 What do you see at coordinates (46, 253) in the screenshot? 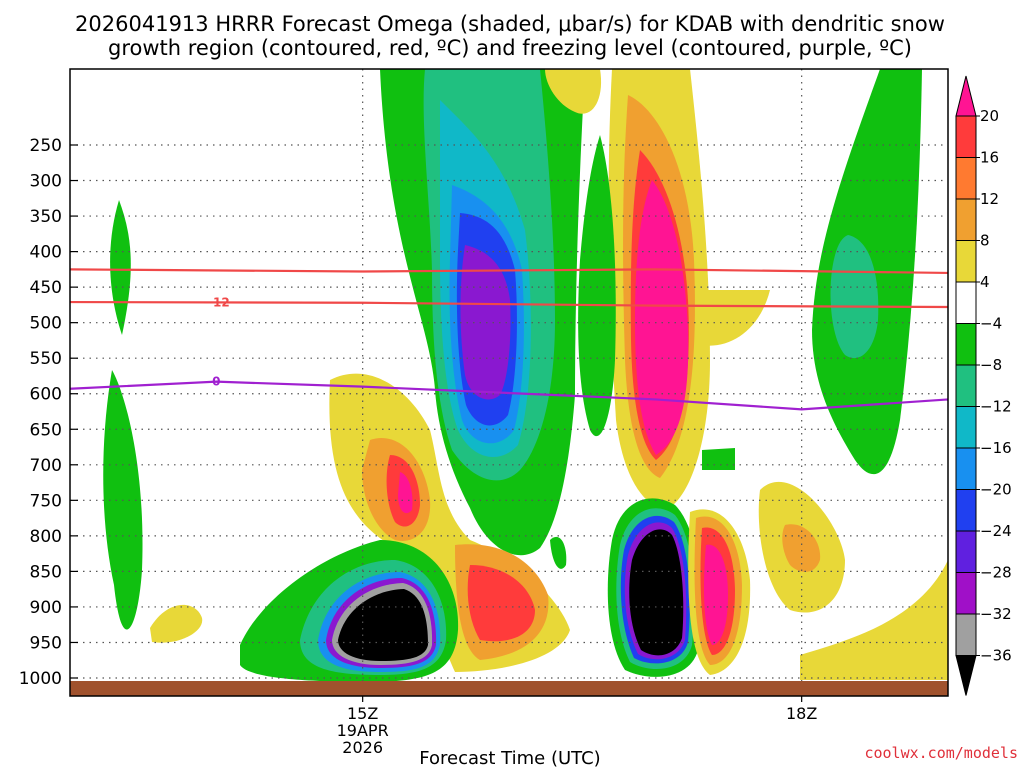
I see `y-tick-label: 400` at bounding box center [46, 253].